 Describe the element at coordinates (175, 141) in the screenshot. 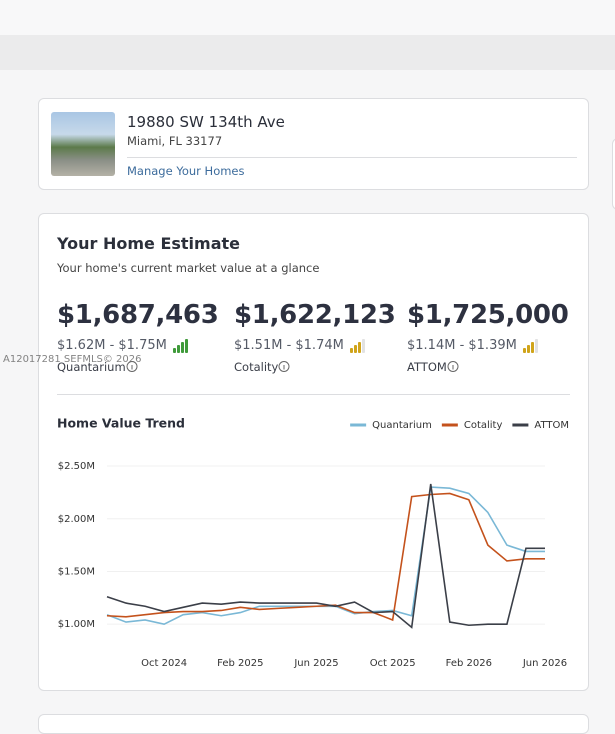

I see `city: Miami, FL 33177` at that location.